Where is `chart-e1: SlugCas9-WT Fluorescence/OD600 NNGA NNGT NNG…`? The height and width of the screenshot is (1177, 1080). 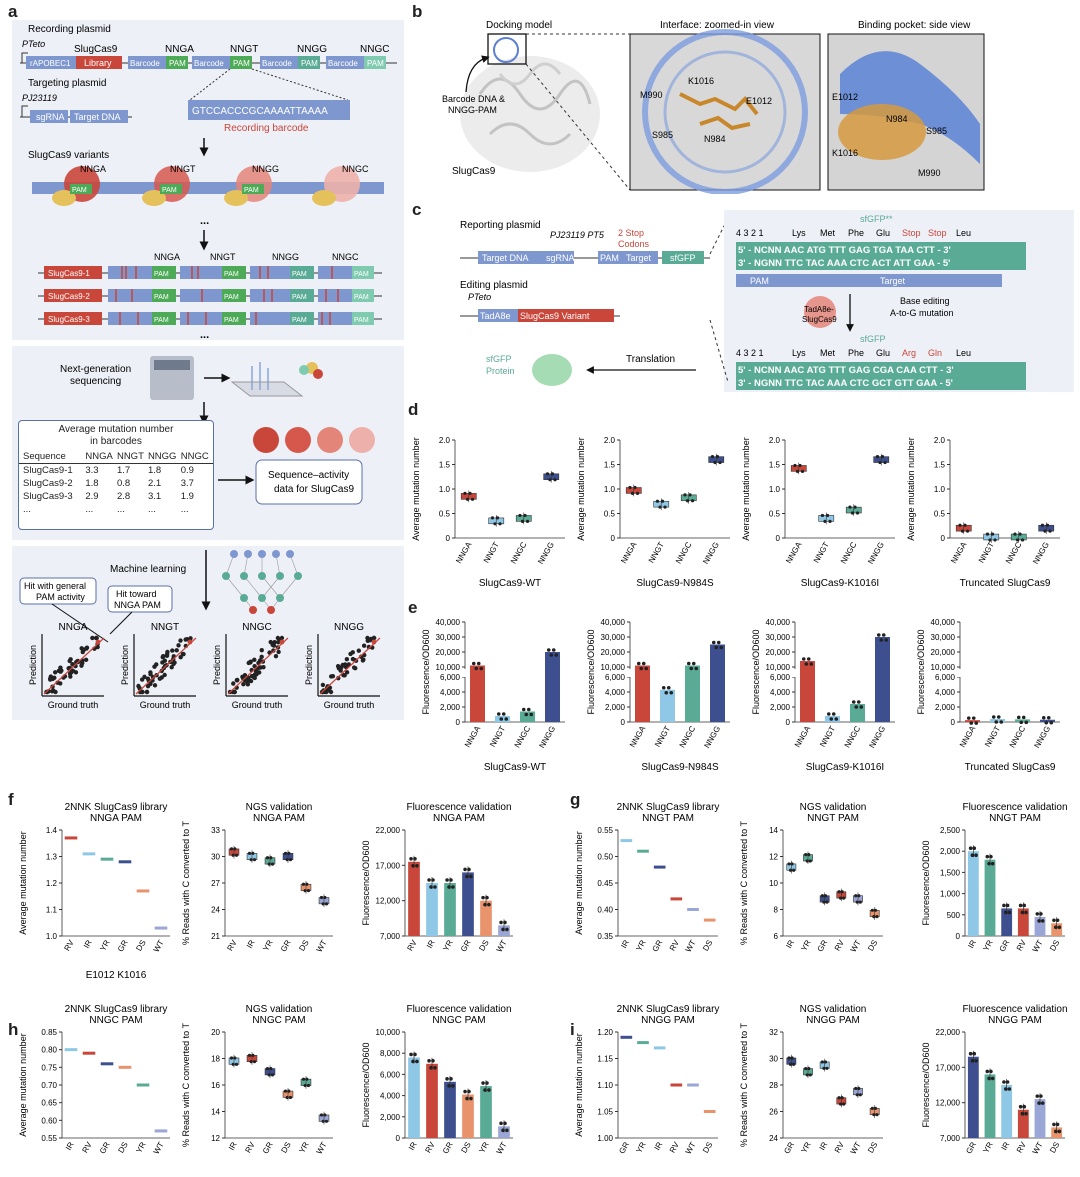
chart-e1: SlugCas9-WT Fluorescence/OD600 NNGA NNGT NNG… is located at coordinates (493, 695).